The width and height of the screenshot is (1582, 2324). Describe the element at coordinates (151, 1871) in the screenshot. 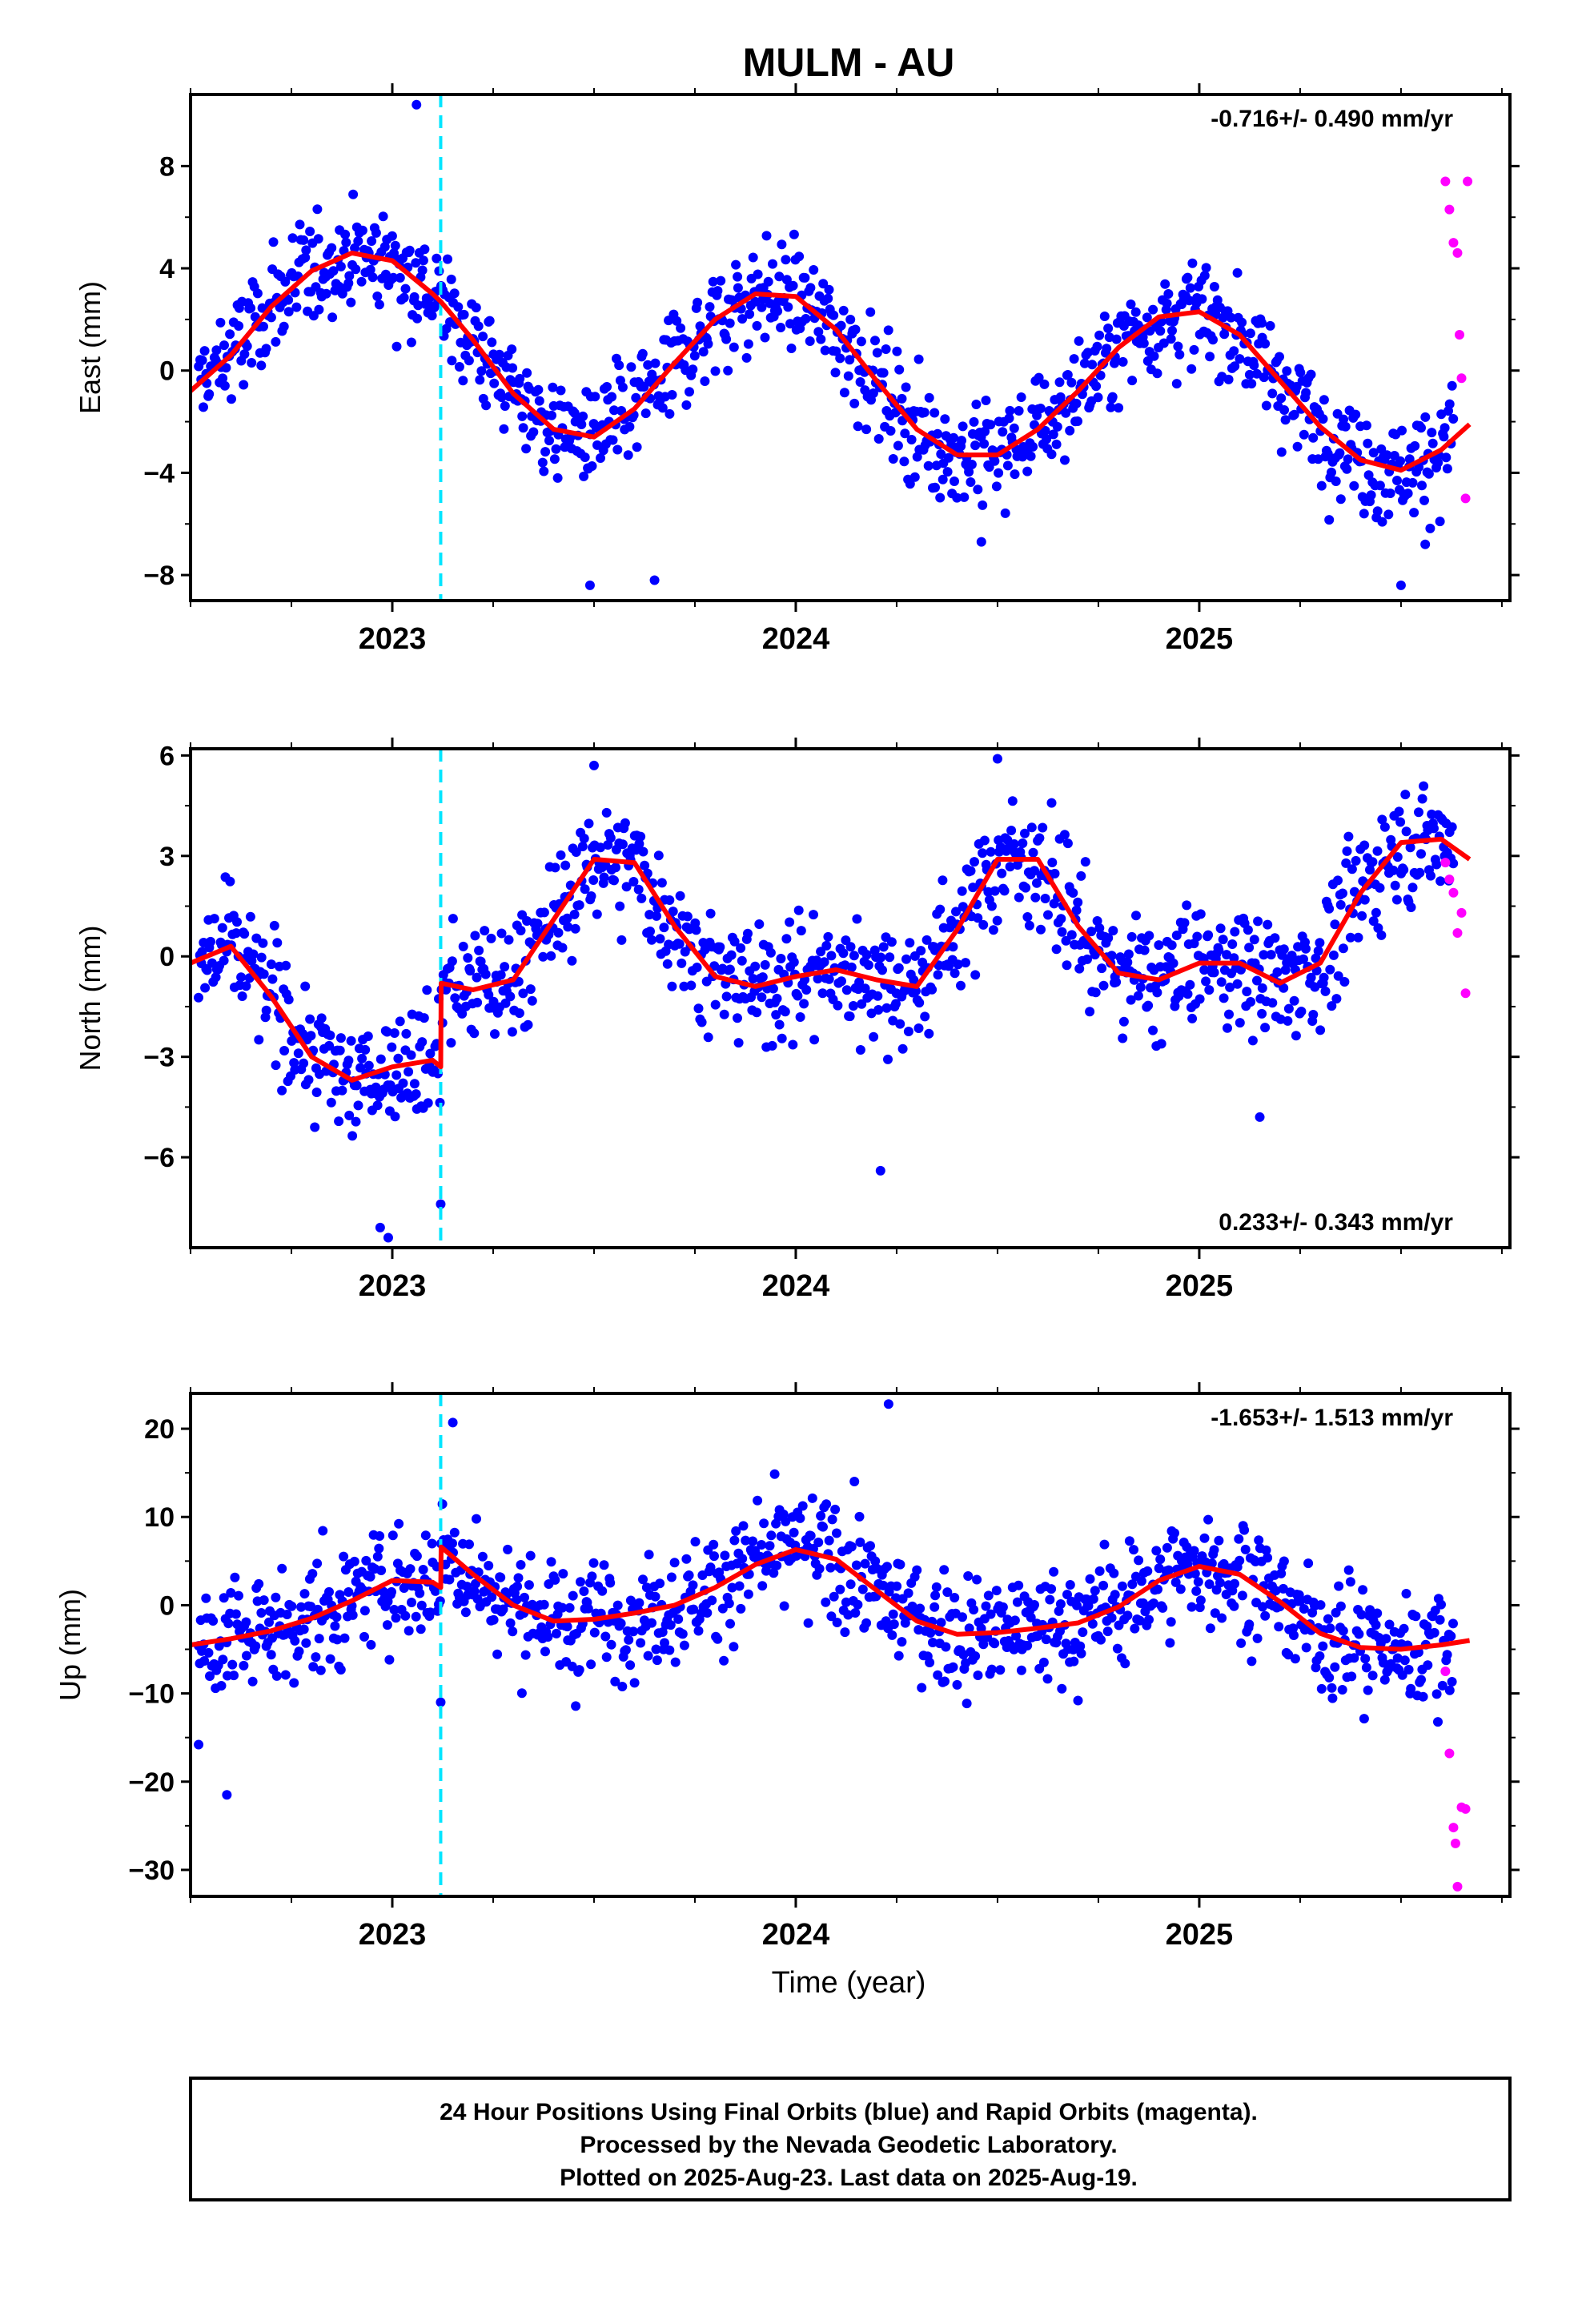

I see `y-tick-label: −30` at that location.